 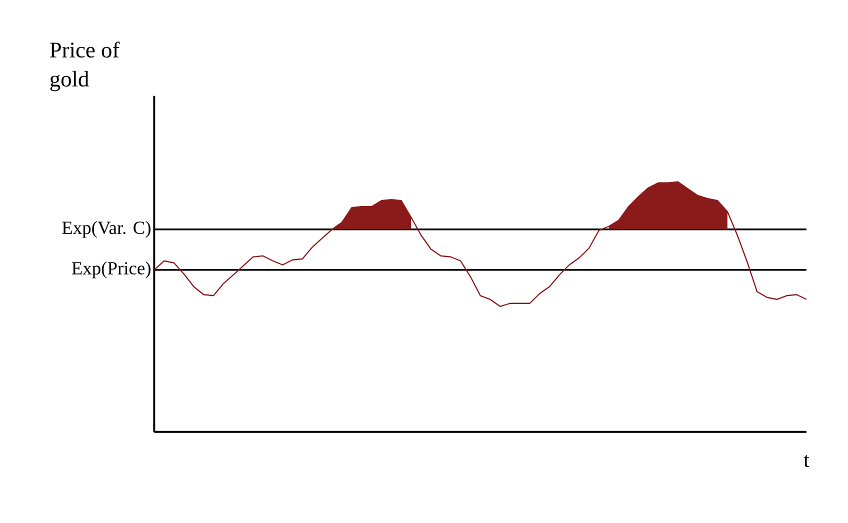 I want to click on ref-line-label: Exp(Var. C), so click(x=106, y=229).